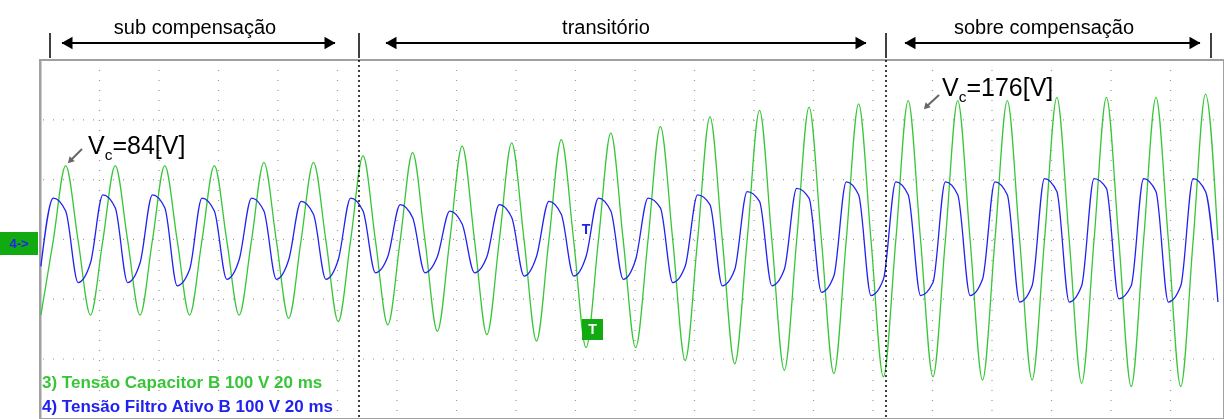 This screenshot has width=1224, height=419. I want to click on text: sub compensação, so click(195, 27).